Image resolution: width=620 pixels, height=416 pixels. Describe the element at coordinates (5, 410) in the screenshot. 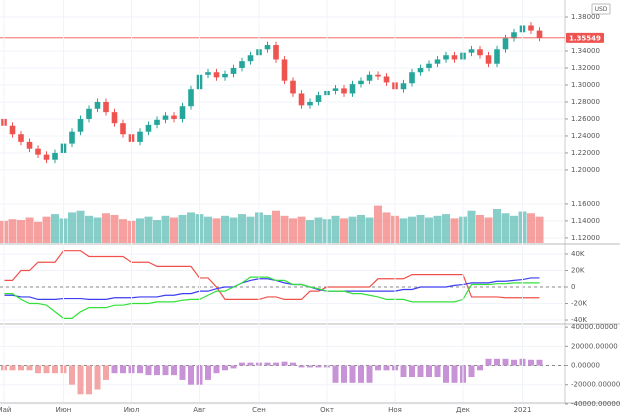

I see `x-tick-label: Май` at that location.